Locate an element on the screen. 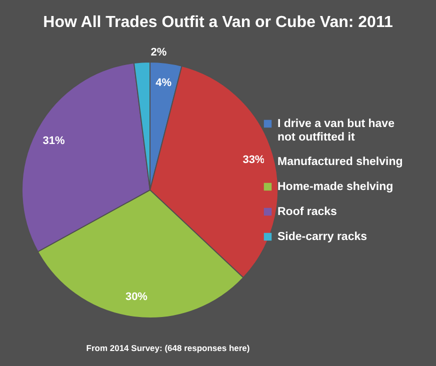  data-label: 33% is located at coordinates (253, 160).